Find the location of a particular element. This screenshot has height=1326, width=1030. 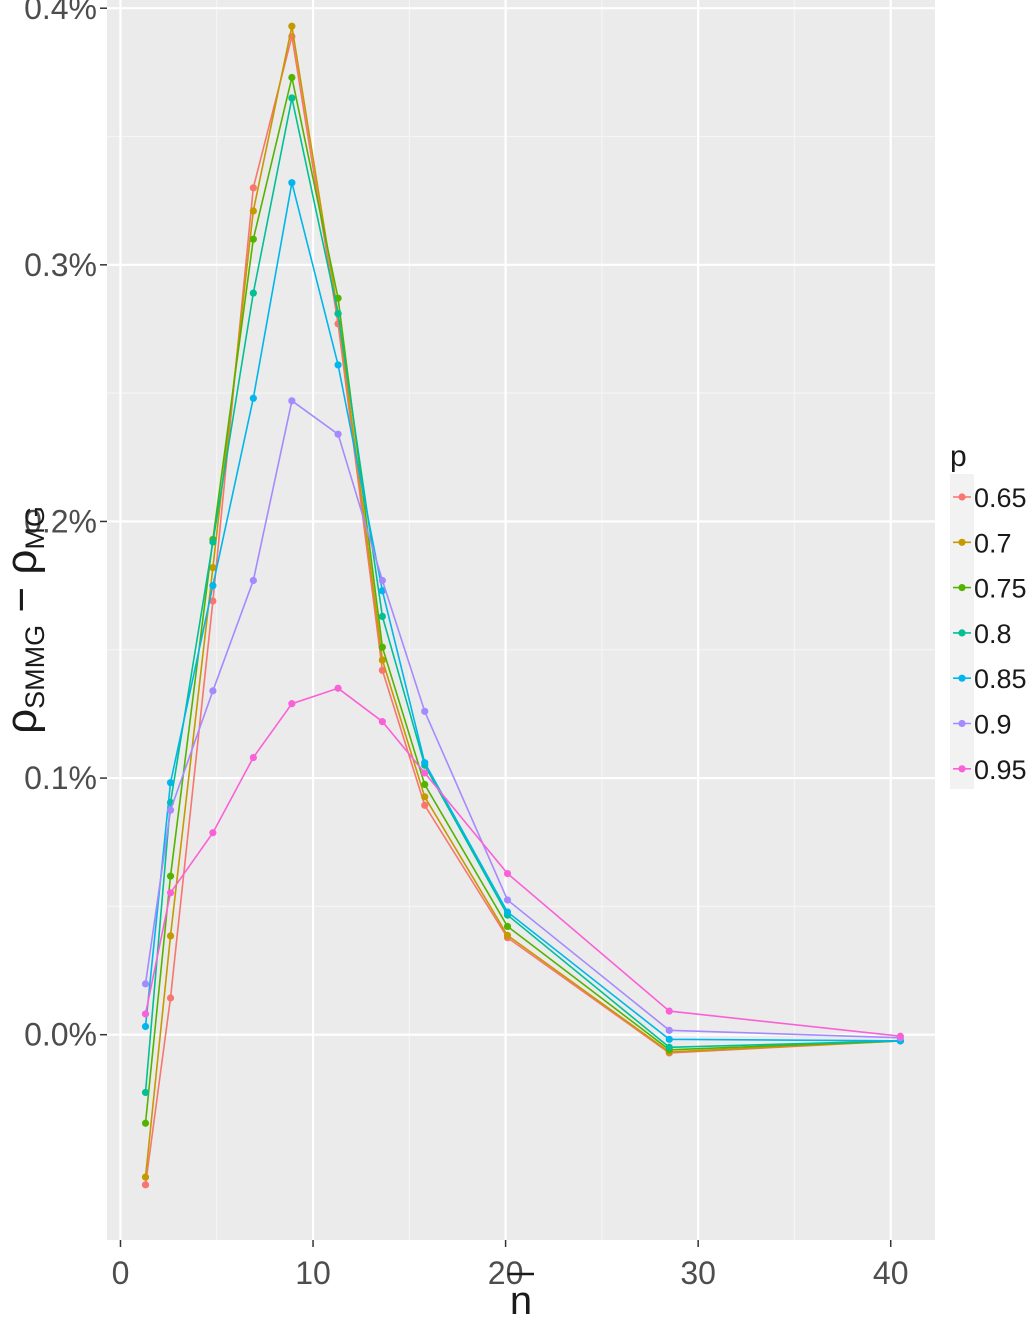

y-tick-label: 0.3% is located at coordinates (60, 265).